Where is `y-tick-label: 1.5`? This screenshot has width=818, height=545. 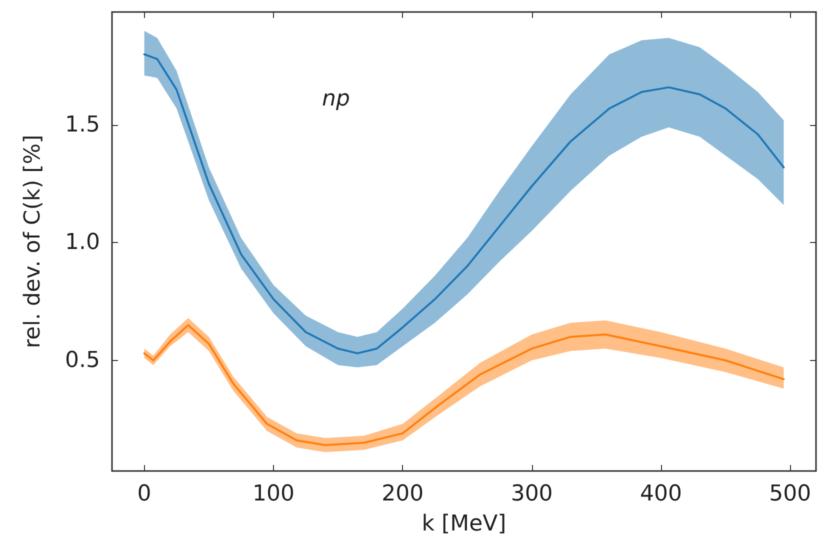
y-tick-label: 1.5 is located at coordinates (82, 125).